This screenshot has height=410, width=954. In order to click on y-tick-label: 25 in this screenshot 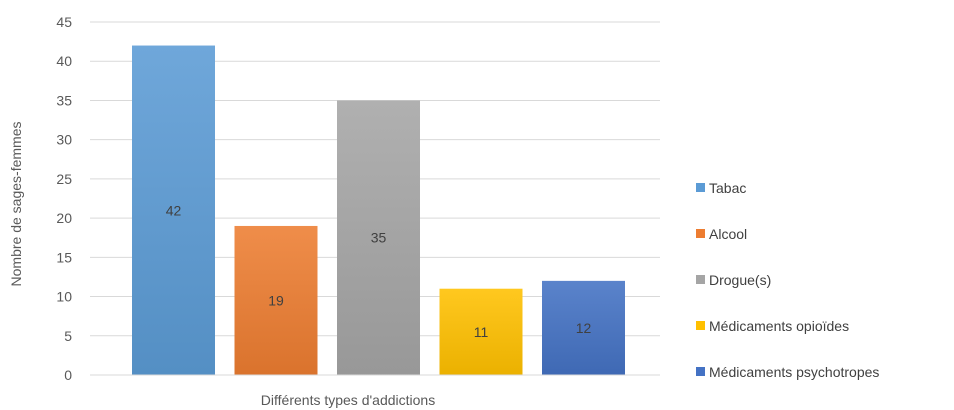, I will do `click(64, 179)`.